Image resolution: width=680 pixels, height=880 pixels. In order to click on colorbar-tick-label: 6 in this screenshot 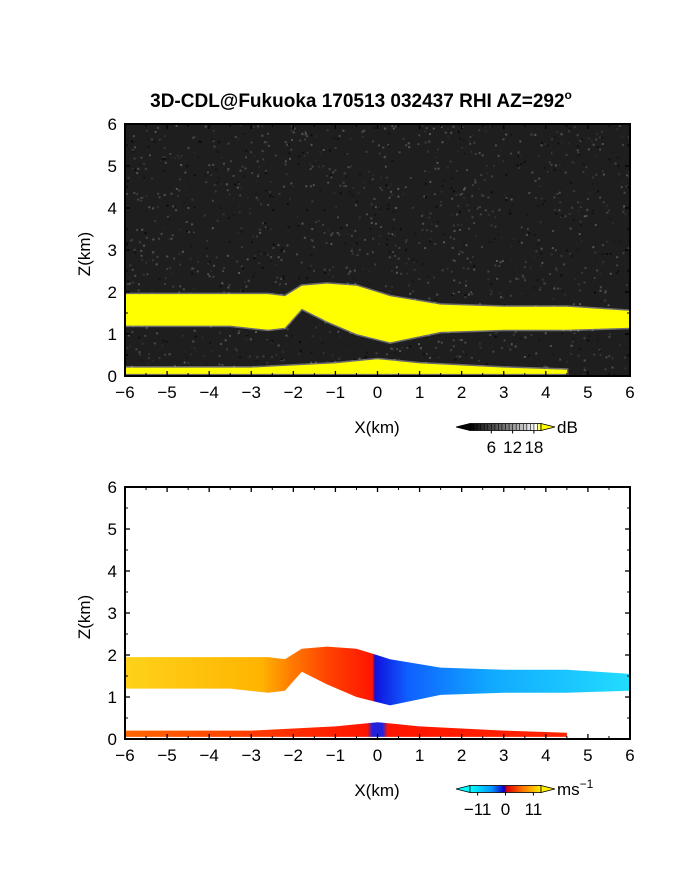, I will do `click(491, 447)`.